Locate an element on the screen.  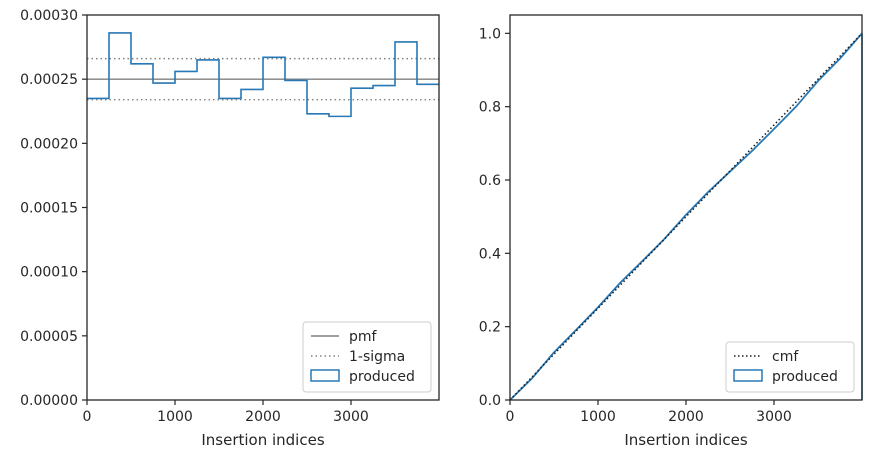
y-tick-label: 0.6 is located at coordinates (490, 181).